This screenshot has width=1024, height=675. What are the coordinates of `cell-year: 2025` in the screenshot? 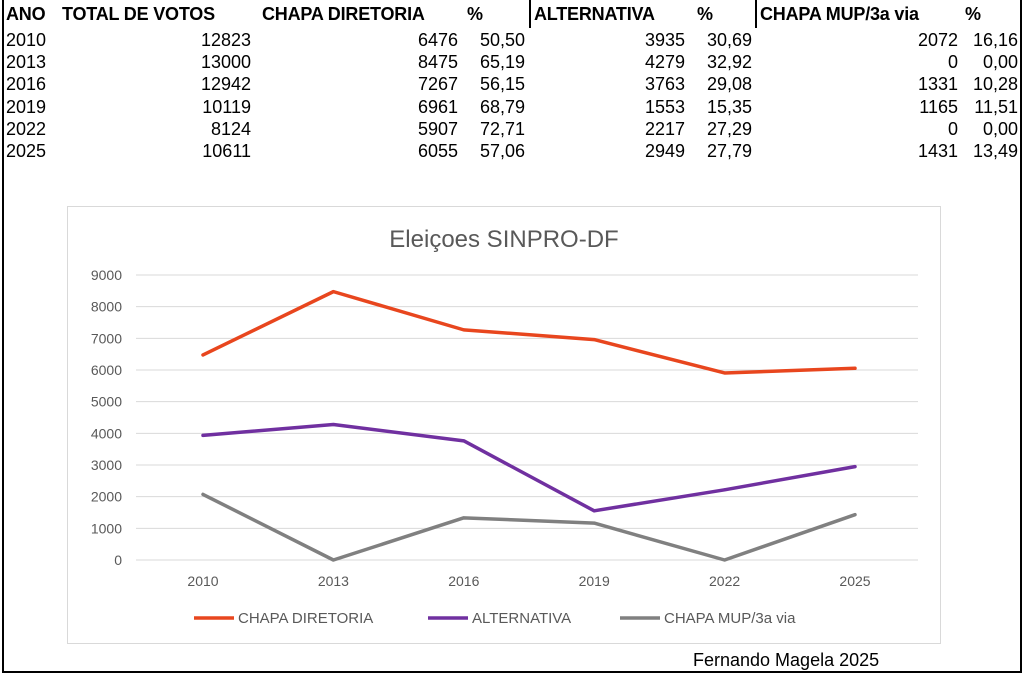 It's located at (26, 151).